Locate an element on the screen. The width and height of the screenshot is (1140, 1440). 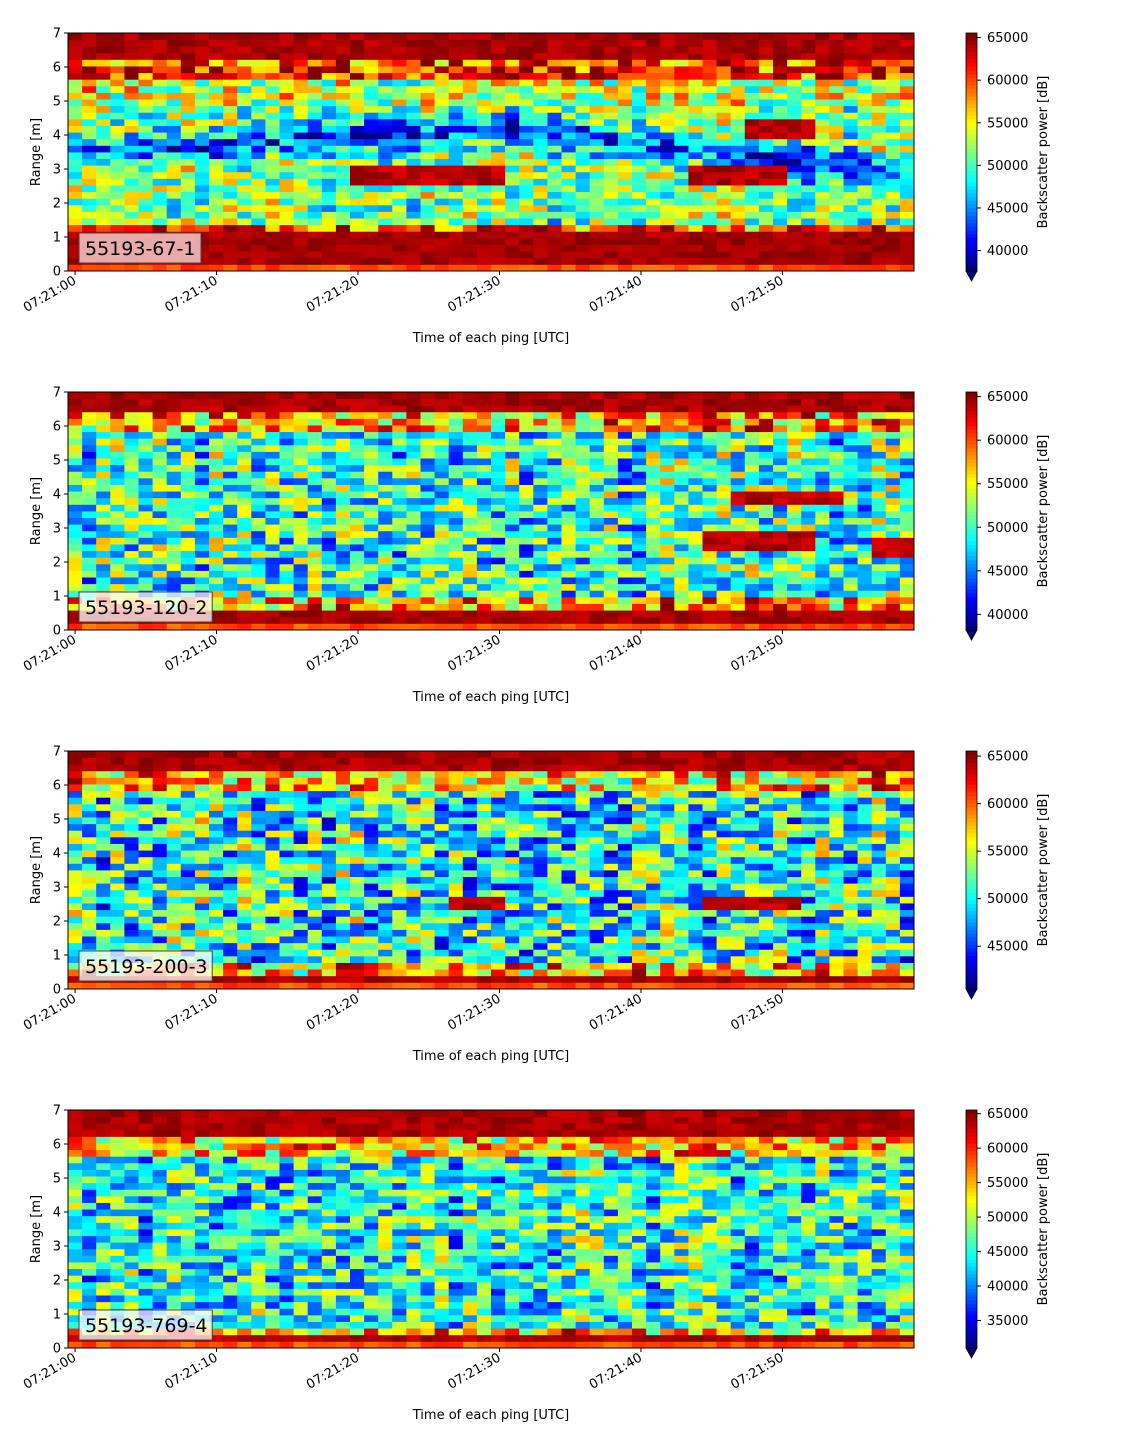
x-tick-label: 07:21:50 is located at coordinates (757, 1012).